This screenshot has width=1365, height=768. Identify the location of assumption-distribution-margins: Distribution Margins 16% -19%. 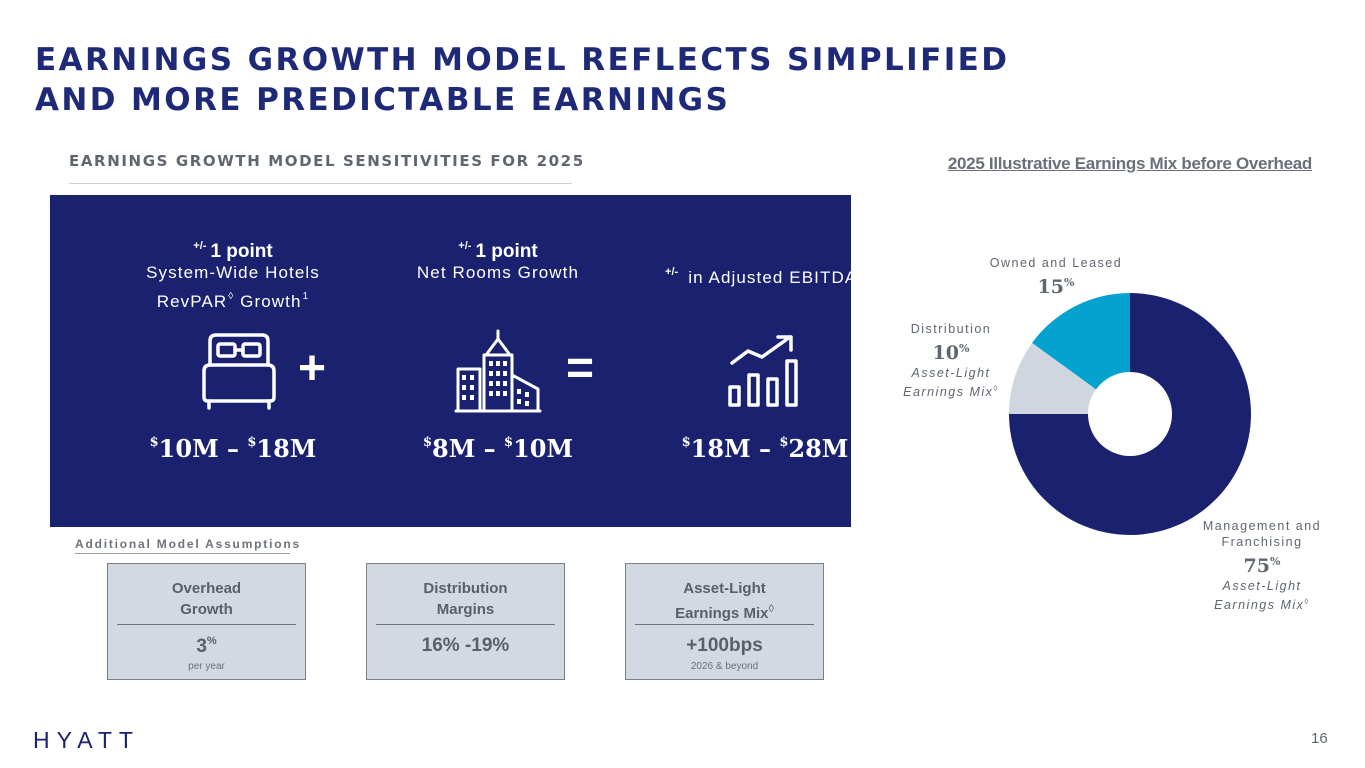
(465, 621).